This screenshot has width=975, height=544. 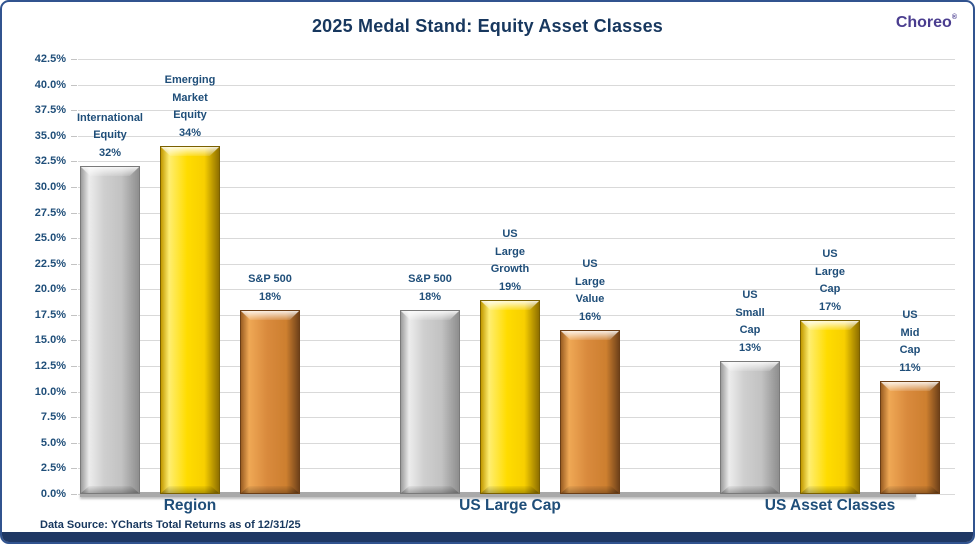 What do you see at coordinates (50, 289) in the screenshot?
I see `y-axis-label: 20.0%` at bounding box center [50, 289].